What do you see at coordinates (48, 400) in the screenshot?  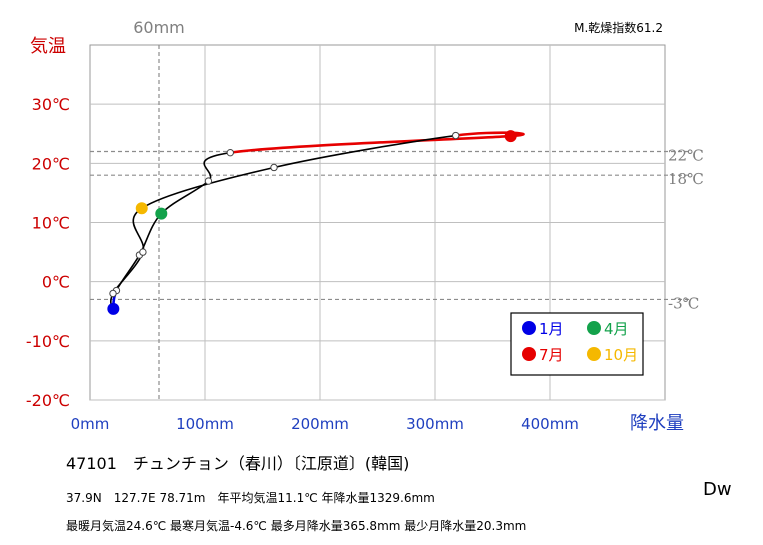 I see `y-tick-label: -20℃` at bounding box center [48, 400].